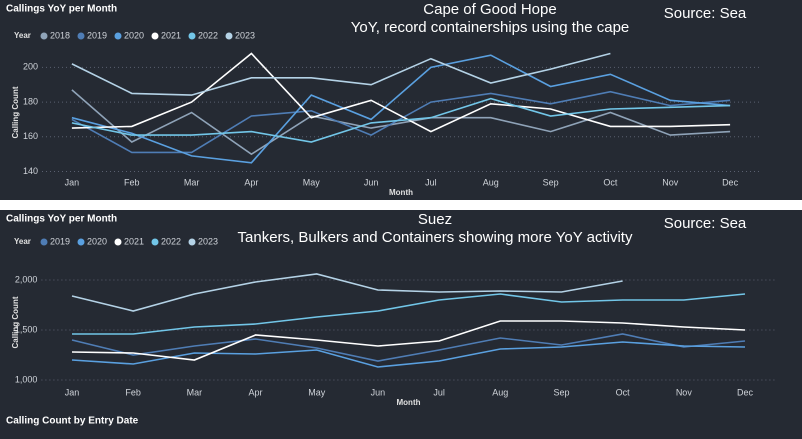  Describe the element at coordinates (26, 329) in the screenshot. I see `y-tick-label: 1,500` at that location.